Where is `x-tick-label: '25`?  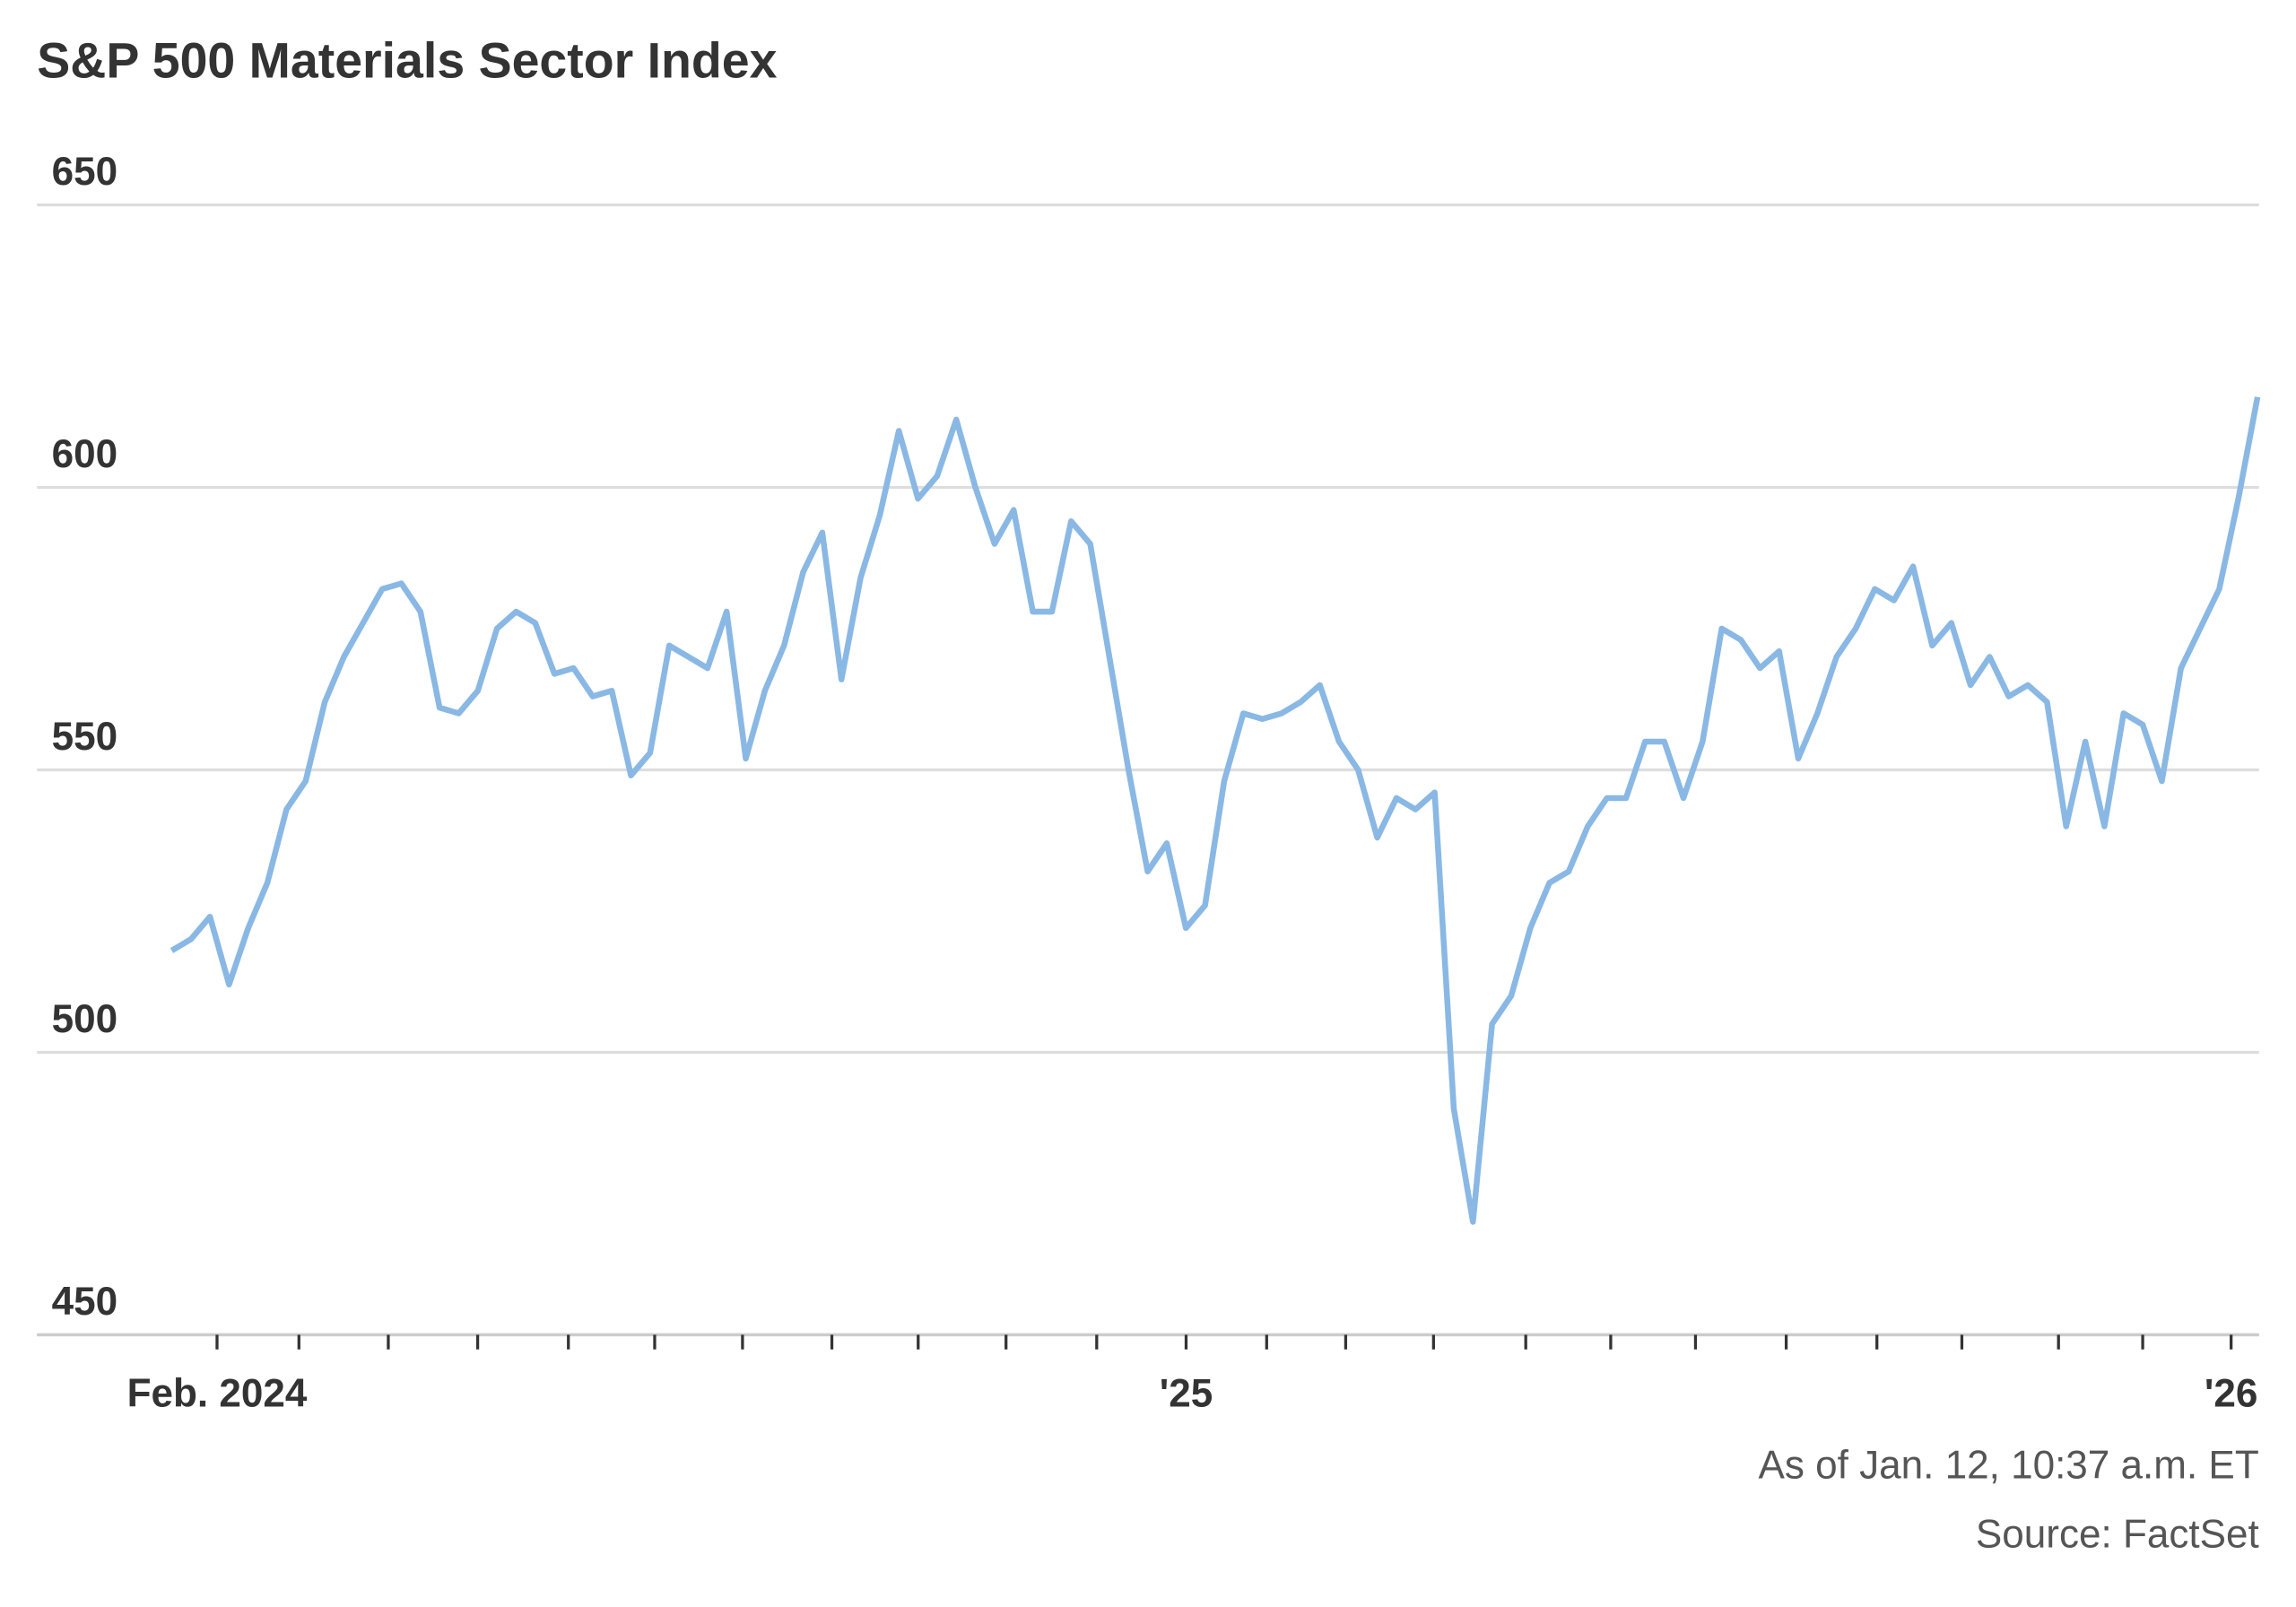 x-tick-label: '25 is located at coordinates (1186, 1394).